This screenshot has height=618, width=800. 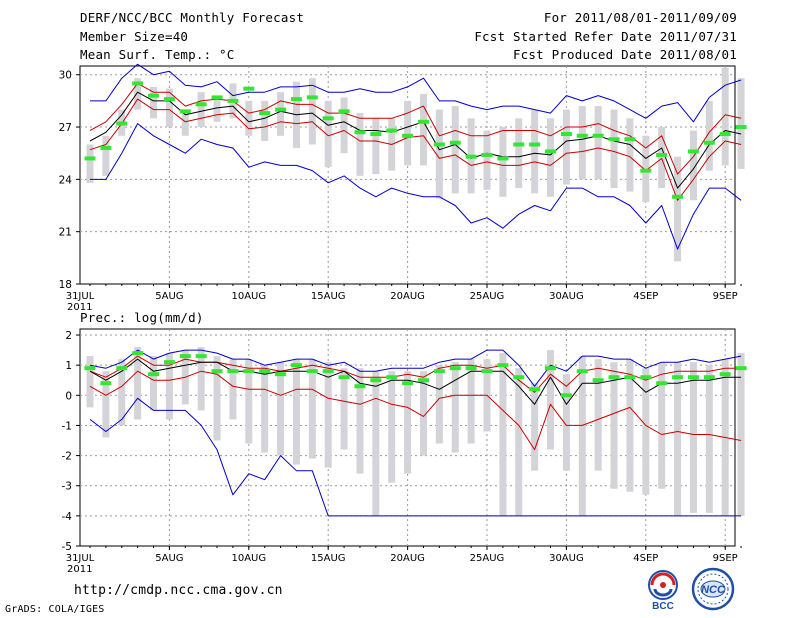 I want to click on precip-ytick-label-2: -3, so click(x=67, y=487).